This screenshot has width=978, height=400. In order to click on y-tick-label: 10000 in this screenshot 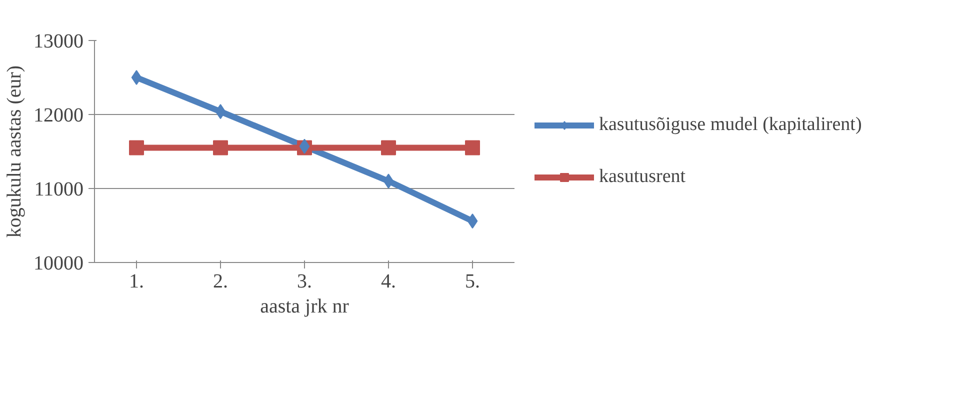, I will do `click(59, 263)`.